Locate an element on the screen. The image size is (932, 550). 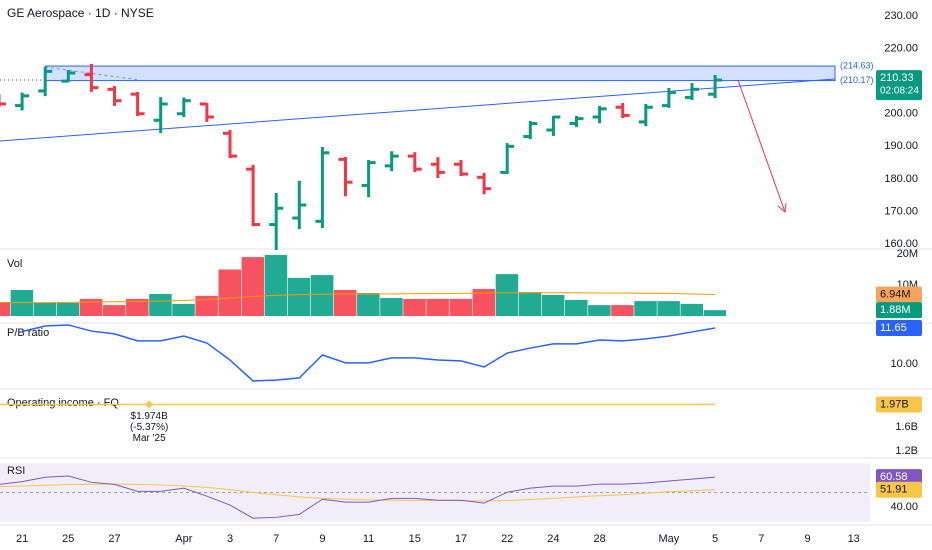
y-tick-label: 10.00 is located at coordinates (904, 364).